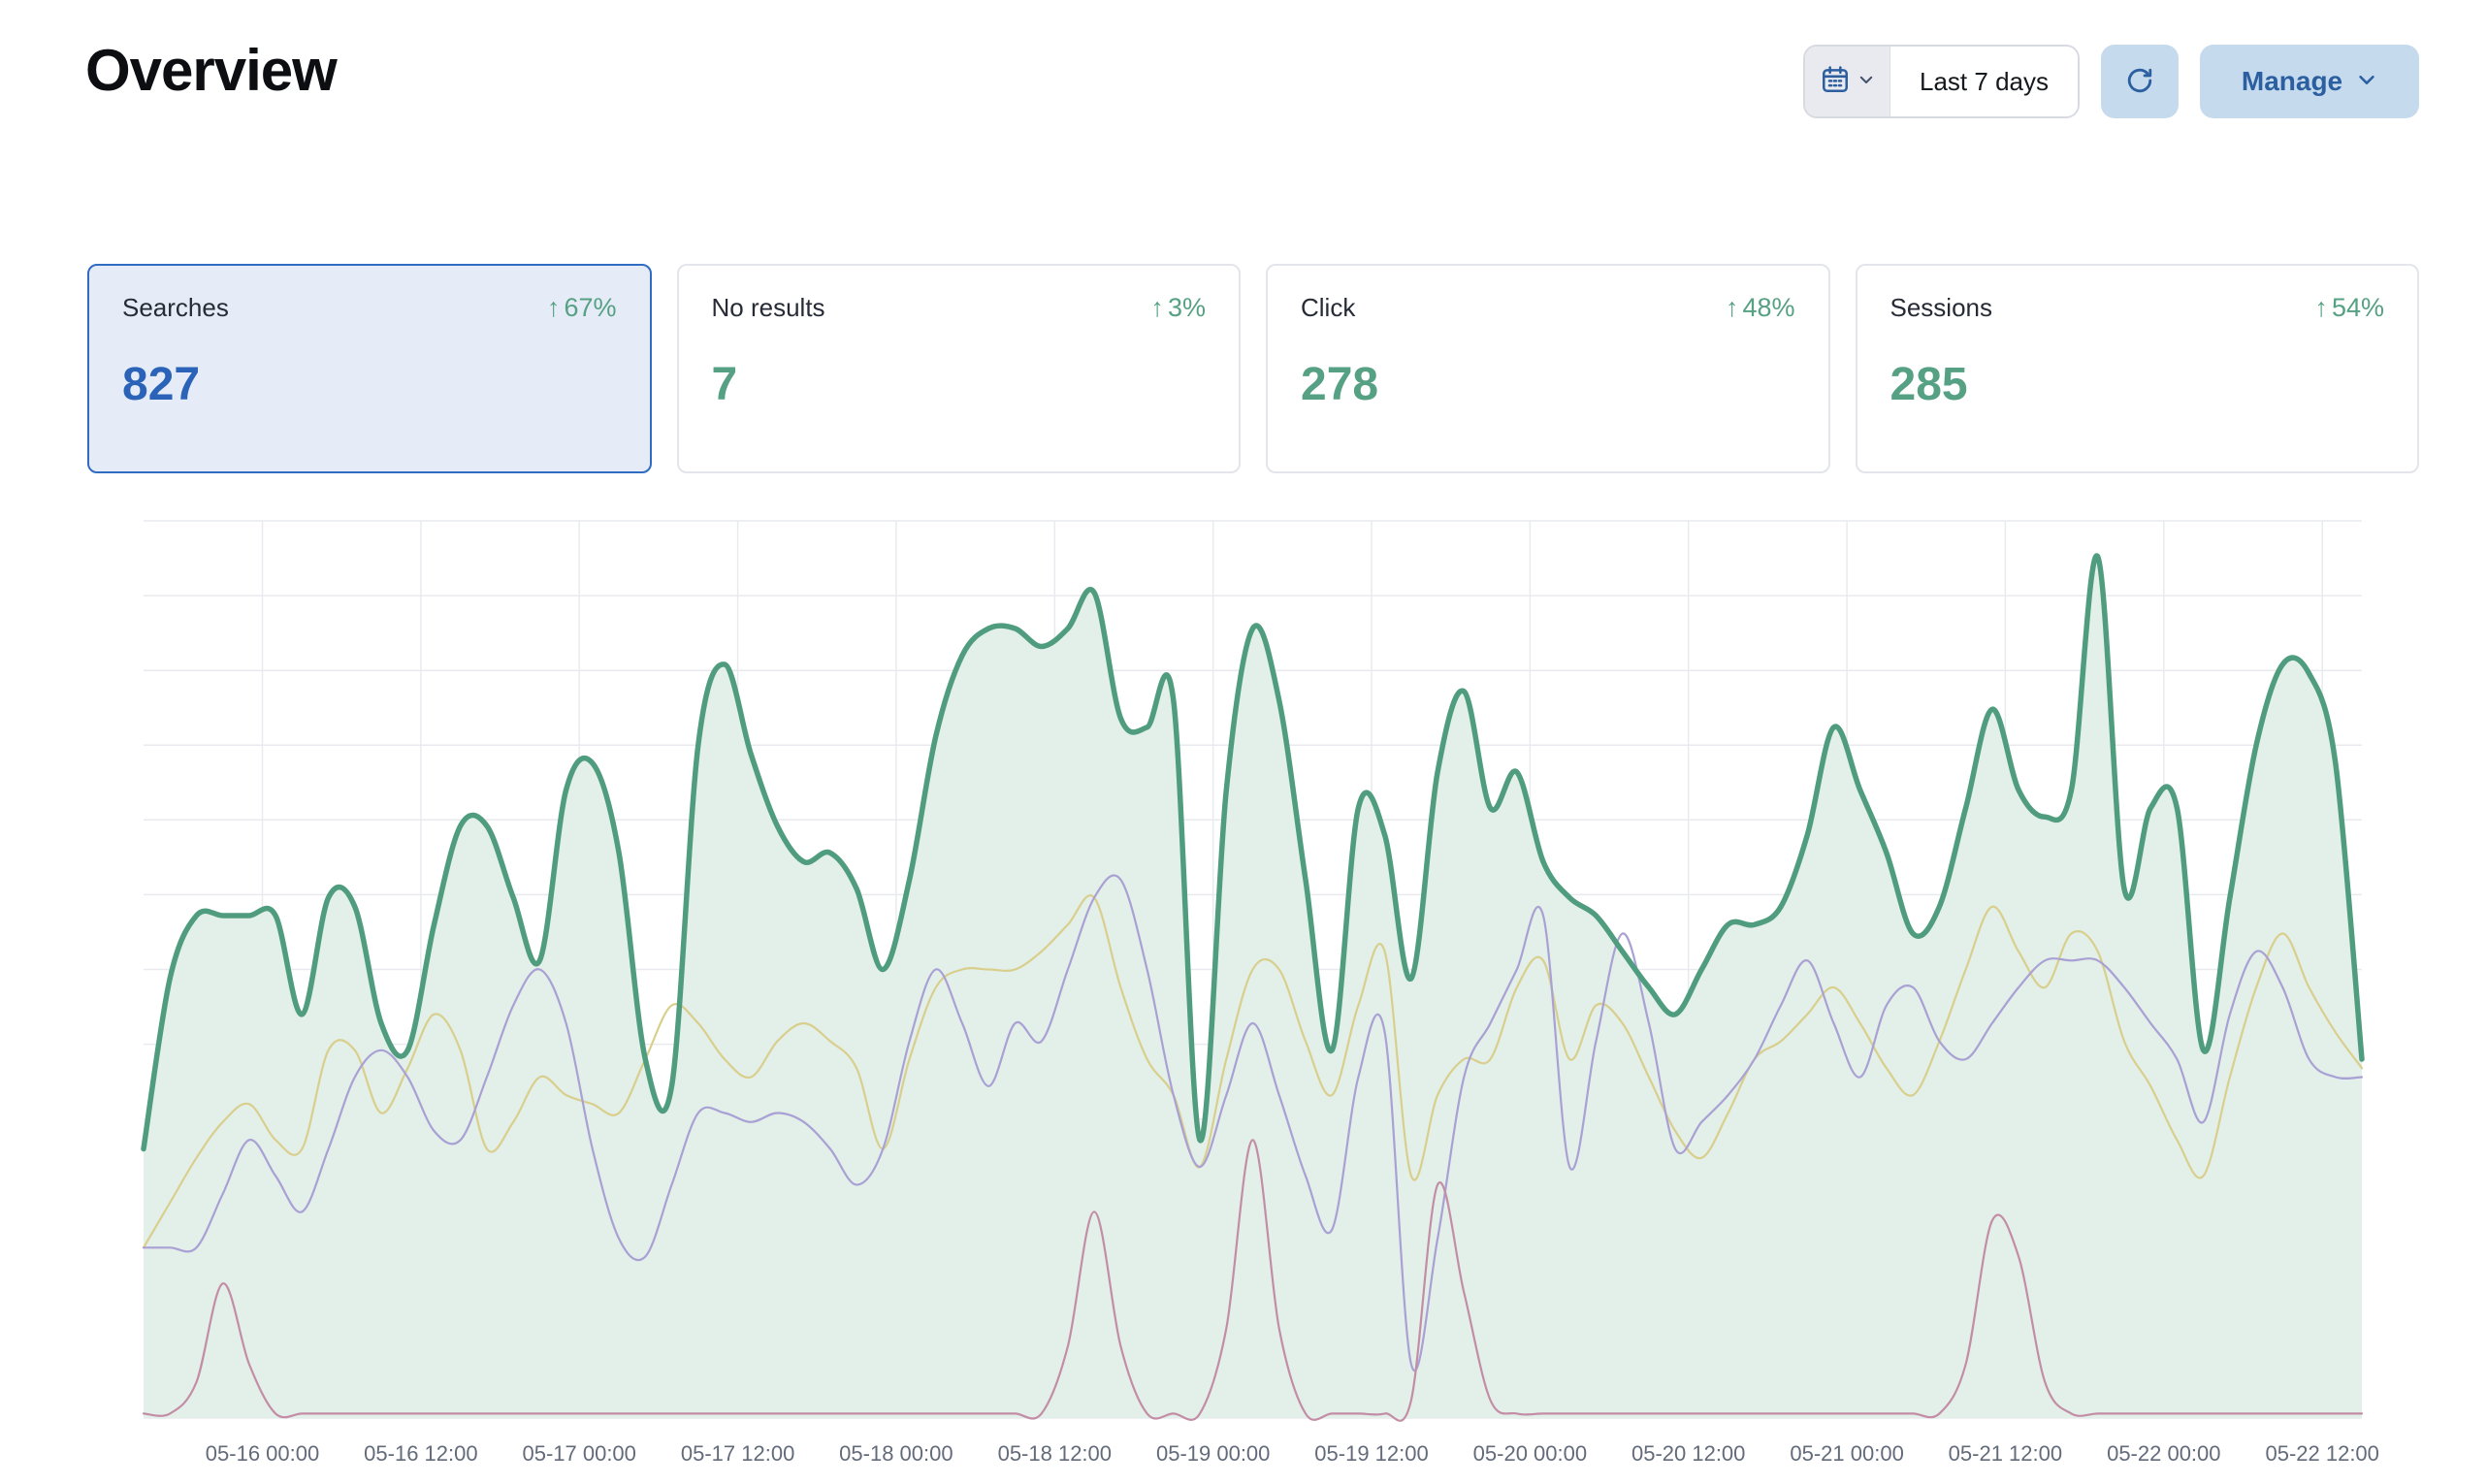  What do you see at coordinates (1371, 1453) in the screenshot?
I see `x-axis-tick-label: 05-19 12:00` at bounding box center [1371, 1453].